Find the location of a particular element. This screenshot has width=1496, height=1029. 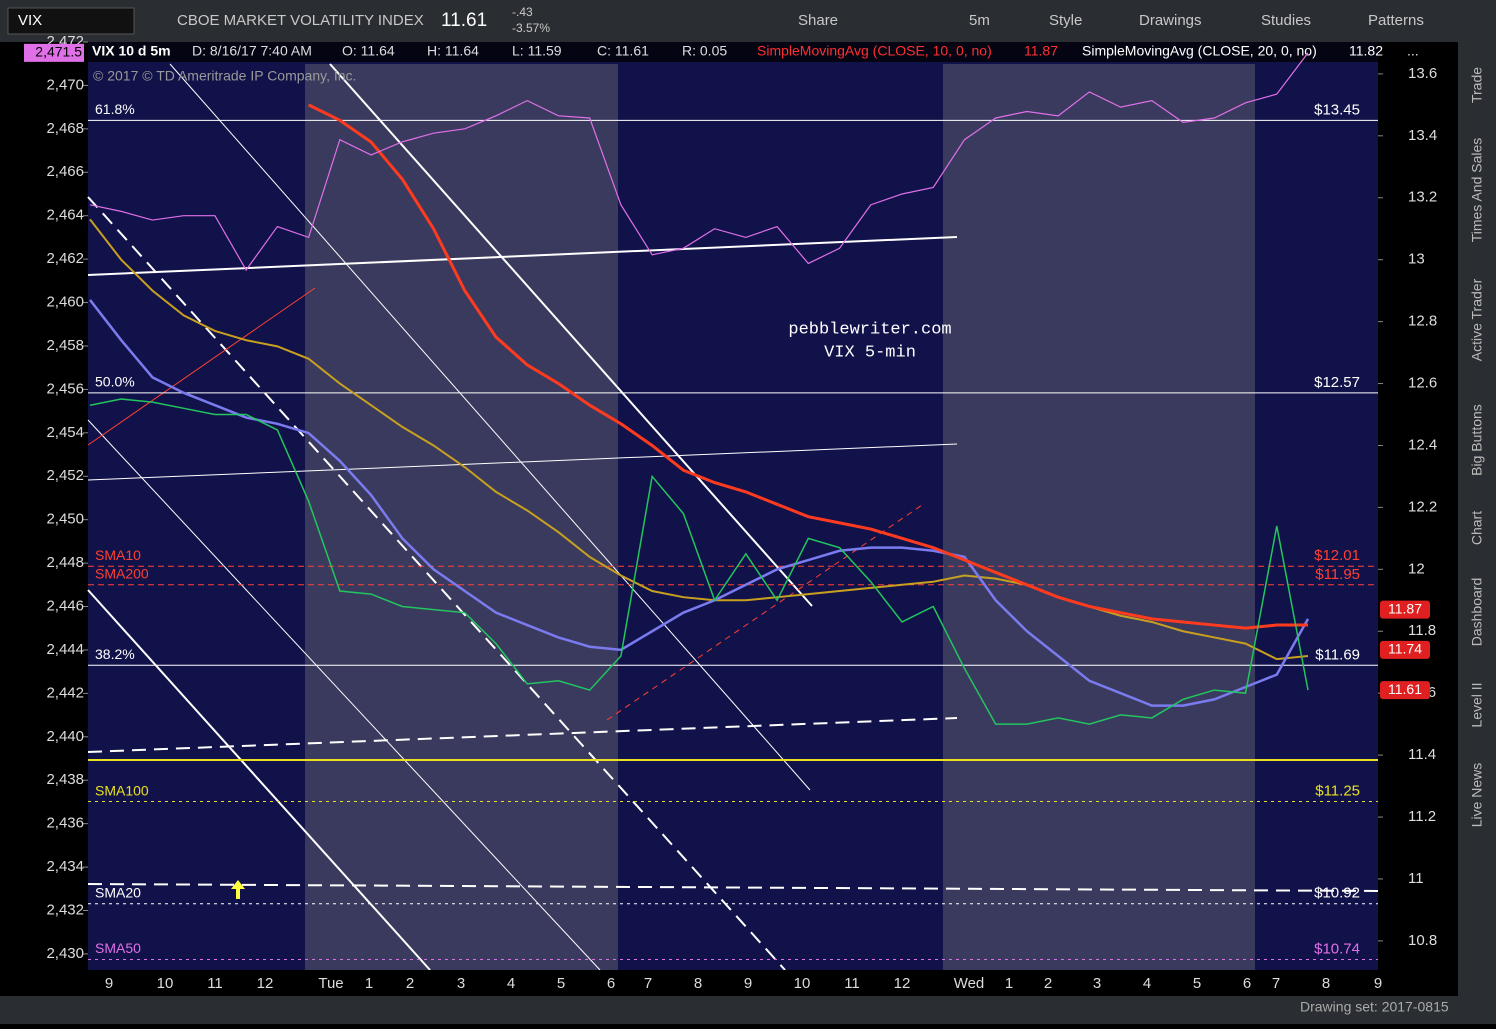

y-tick-label: 10.8 is located at coordinates (1422, 940).